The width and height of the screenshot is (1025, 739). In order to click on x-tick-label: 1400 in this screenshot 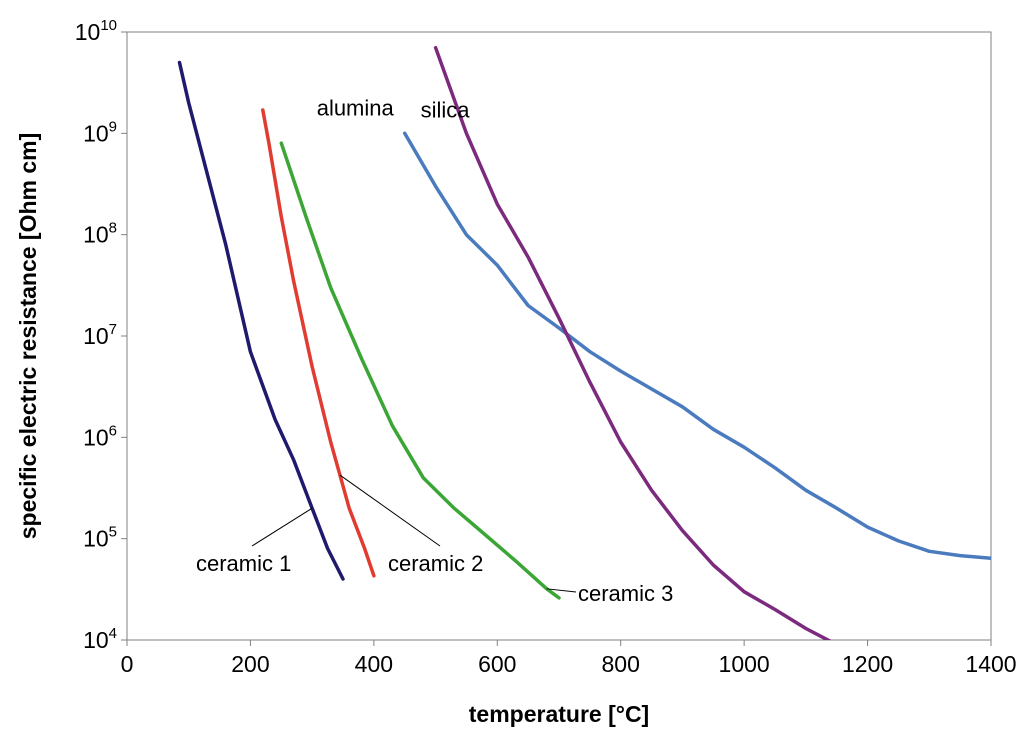, I will do `click(990, 664)`.